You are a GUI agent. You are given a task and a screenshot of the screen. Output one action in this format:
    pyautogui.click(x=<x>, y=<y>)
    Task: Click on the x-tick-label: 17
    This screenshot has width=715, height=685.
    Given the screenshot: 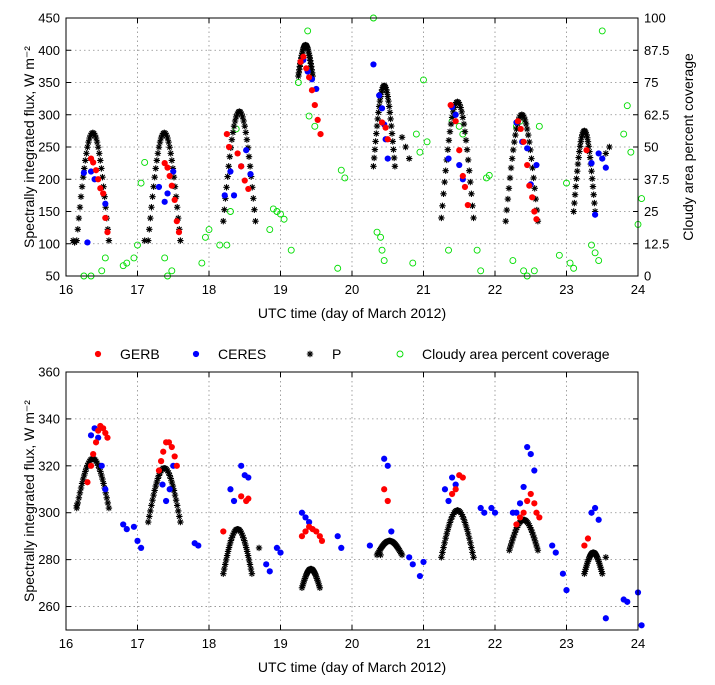 What is the action you would take?
    pyautogui.click(x=137, y=289)
    